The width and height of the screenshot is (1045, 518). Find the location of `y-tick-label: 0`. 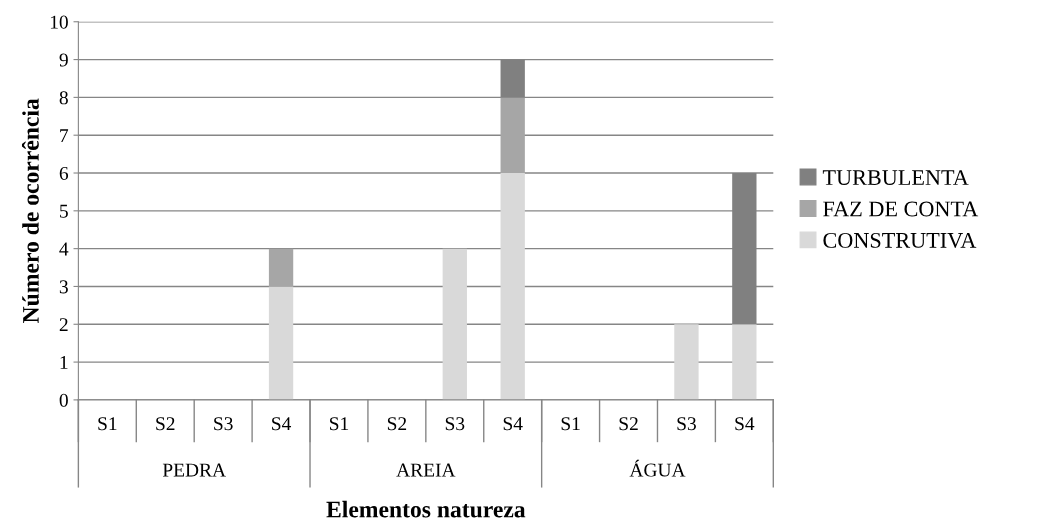

y-tick-label: 0 is located at coordinates (63, 400).